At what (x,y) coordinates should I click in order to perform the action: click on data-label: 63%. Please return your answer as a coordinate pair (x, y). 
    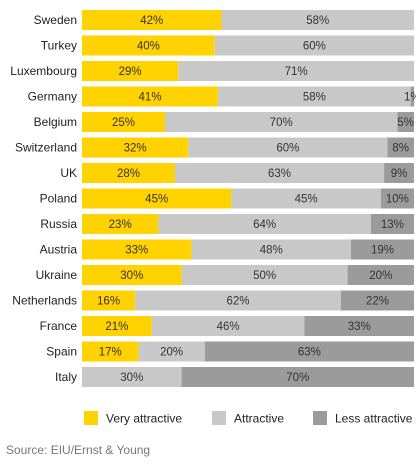
    Looking at the image, I should click on (279, 174).